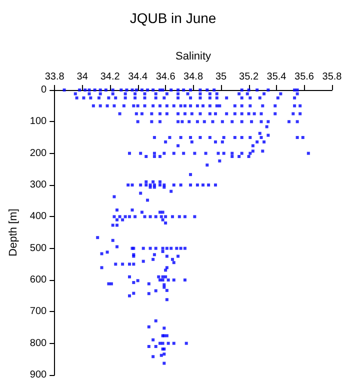  Describe the element at coordinates (194, 77) in the screenshot. I see `x-tick-label: 34.8` at that location.